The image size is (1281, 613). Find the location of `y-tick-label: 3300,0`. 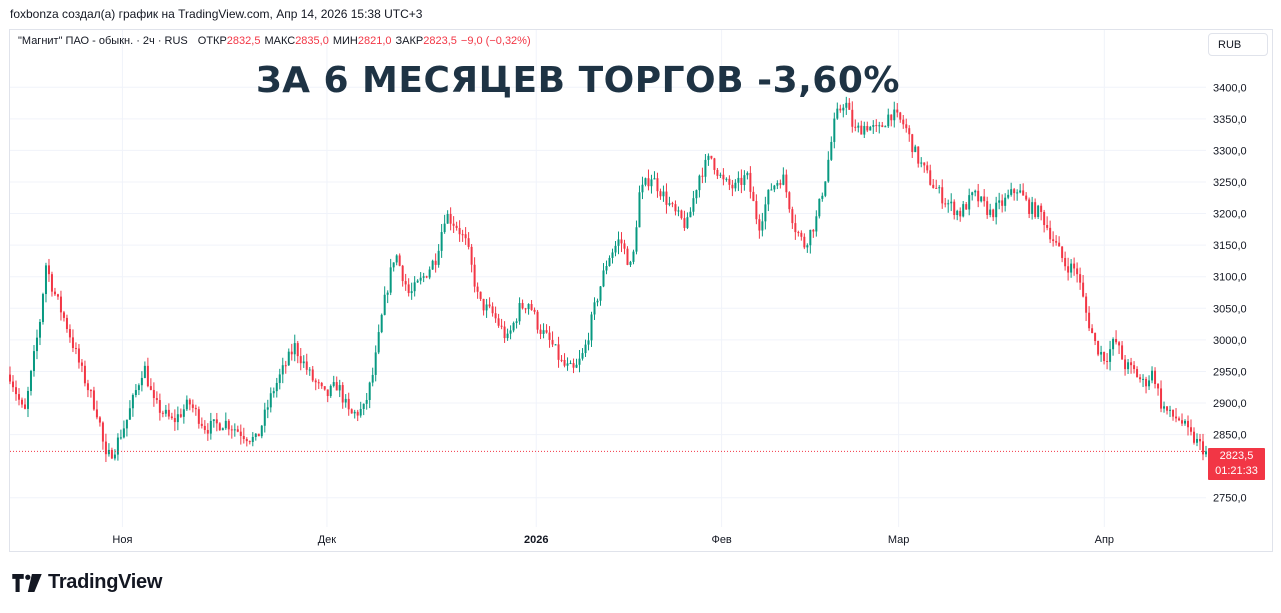

y-tick-label: 3300,0 is located at coordinates (1230, 151).